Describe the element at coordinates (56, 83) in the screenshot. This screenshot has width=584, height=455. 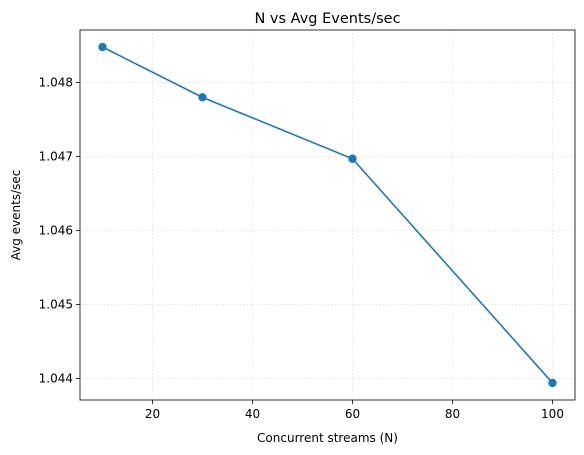
I see `y-tick-label: 1.048` at that location.